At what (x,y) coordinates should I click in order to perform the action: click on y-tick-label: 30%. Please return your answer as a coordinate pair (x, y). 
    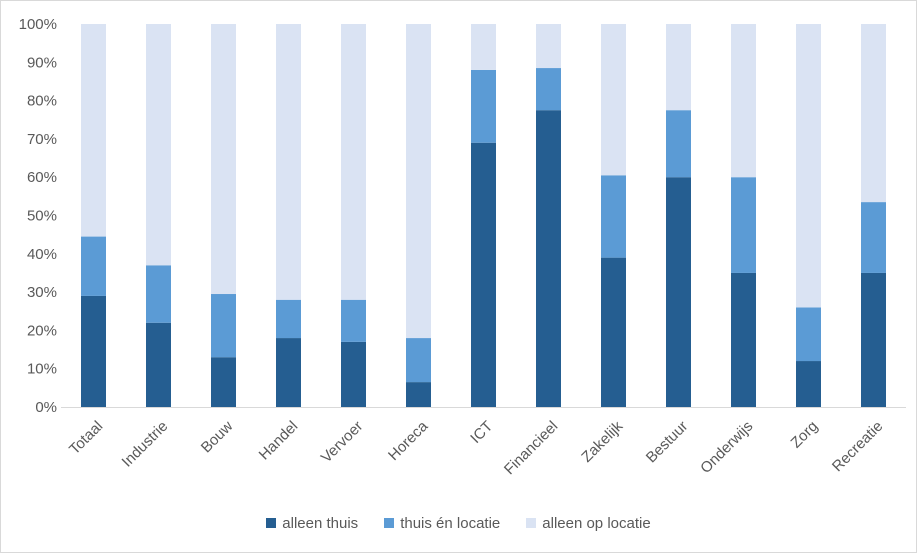
    Looking at the image, I should click on (42, 292).